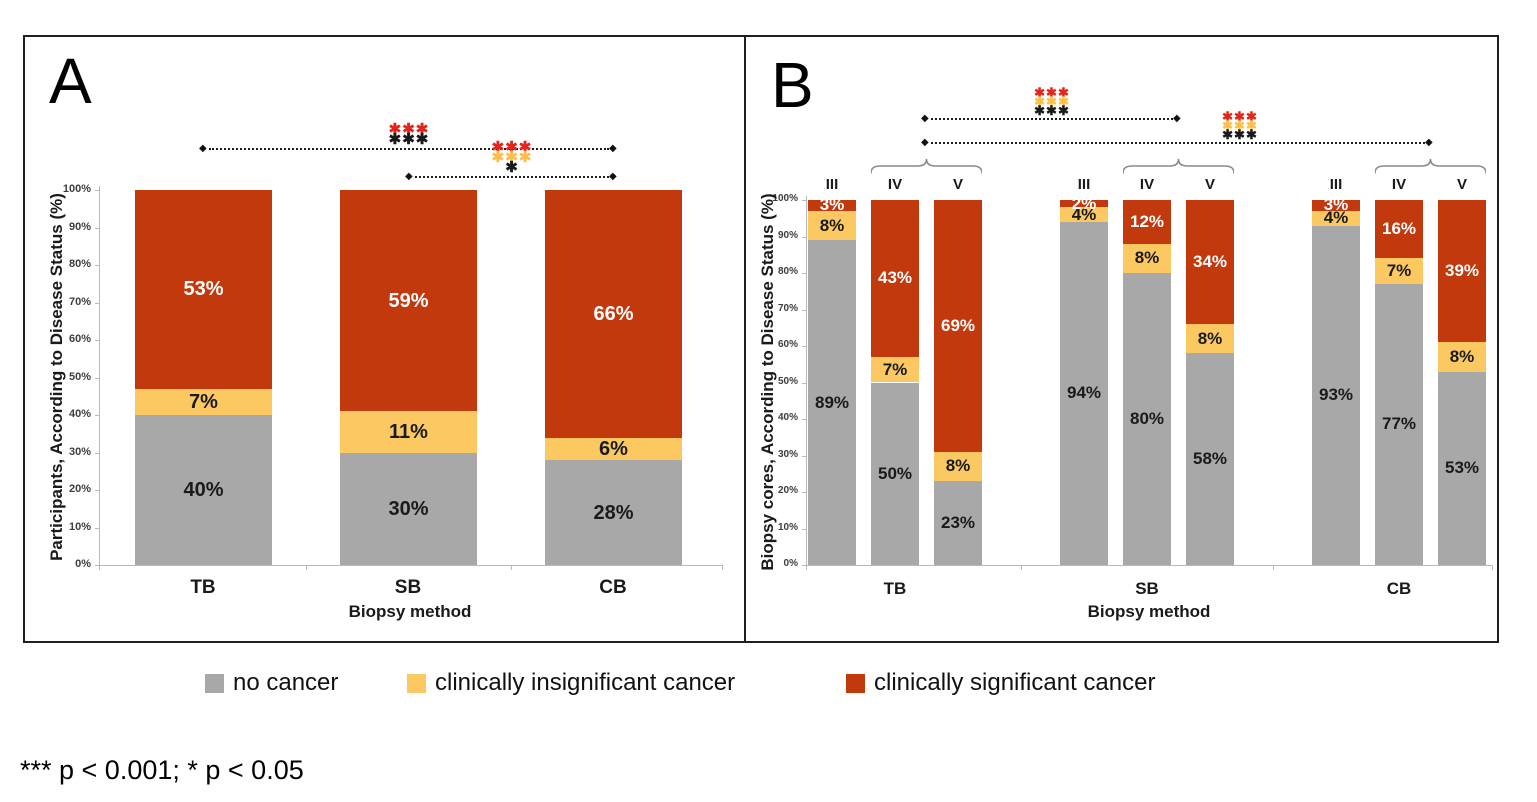  Describe the element at coordinates (408, 300) in the screenshot. I see `bar-value-label: 59%` at that location.